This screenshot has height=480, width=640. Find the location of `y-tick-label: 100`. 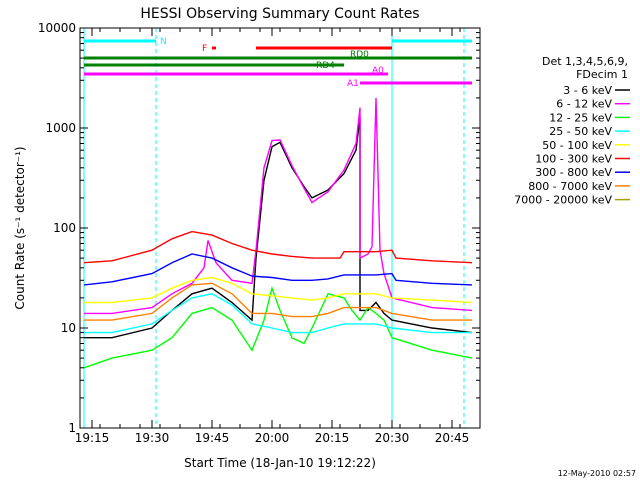

y-tick-label: 100 is located at coordinates (64, 228).